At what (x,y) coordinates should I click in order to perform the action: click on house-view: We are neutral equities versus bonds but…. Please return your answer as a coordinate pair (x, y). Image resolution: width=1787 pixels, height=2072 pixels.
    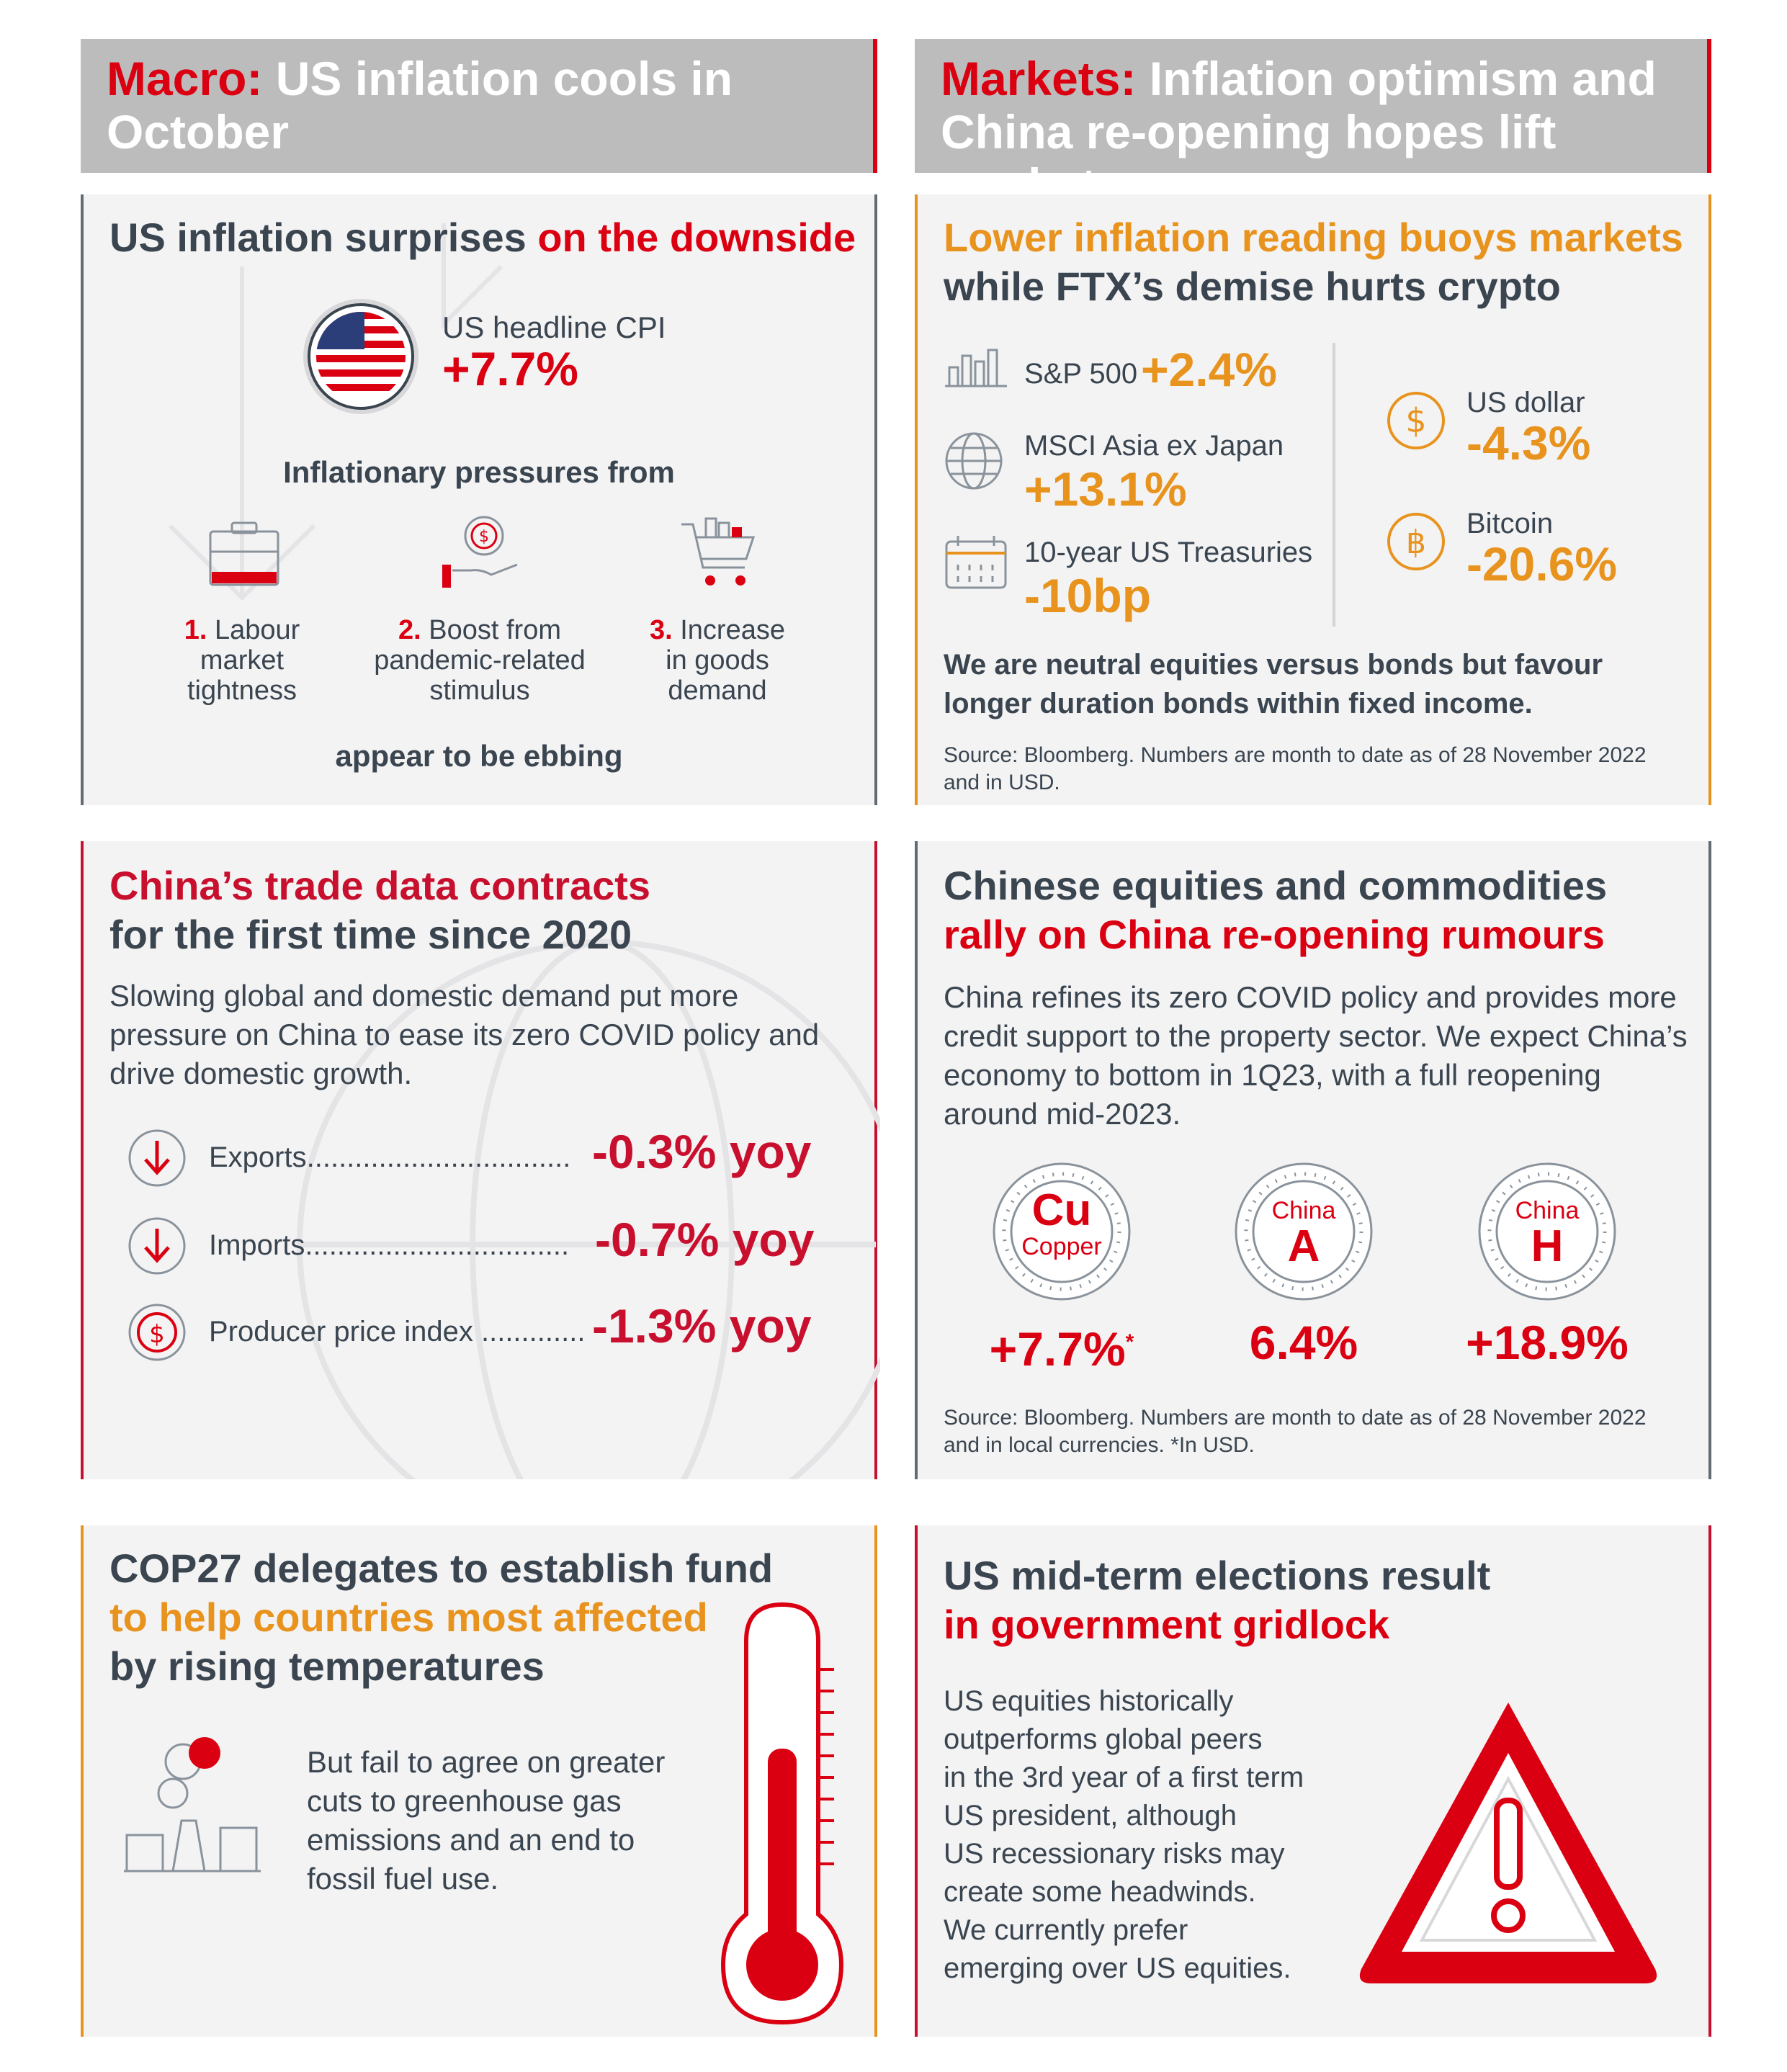
    Looking at the image, I should click on (1273, 684).